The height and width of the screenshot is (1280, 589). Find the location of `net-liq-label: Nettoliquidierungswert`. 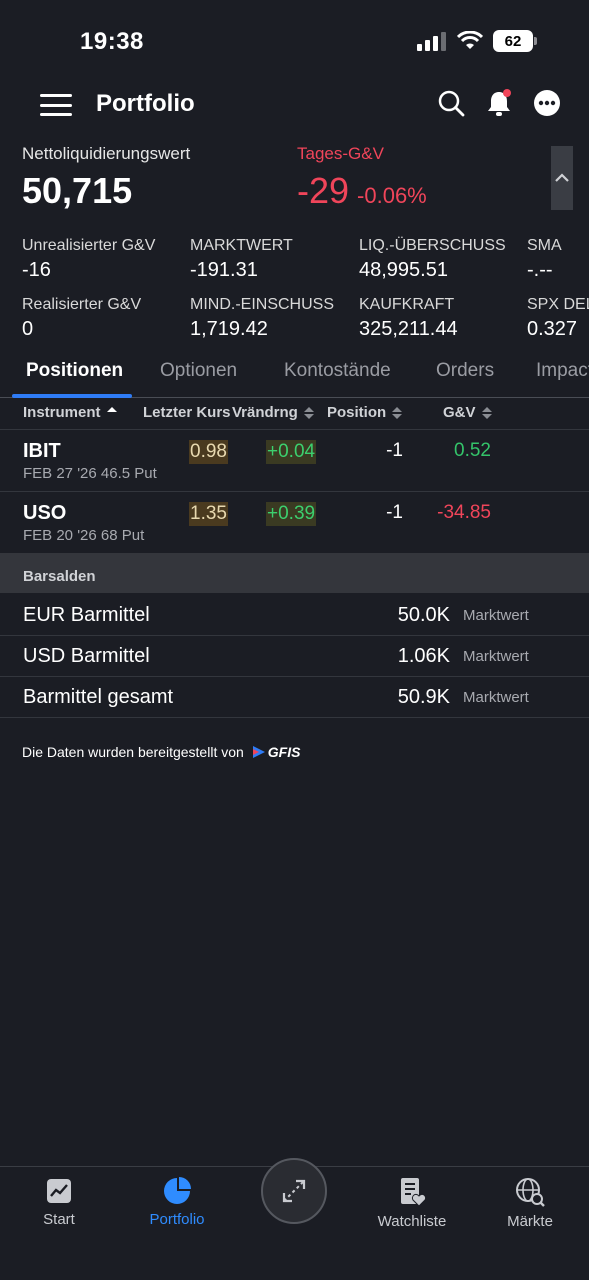

net-liq-label: Nettoliquidierungswert is located at coordinates (106, 153).